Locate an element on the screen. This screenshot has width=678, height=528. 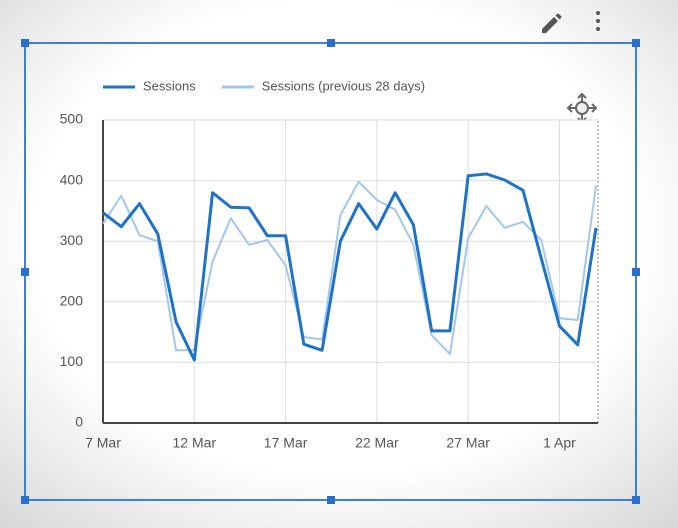
edit-icon is located at coordinates (552, 23).